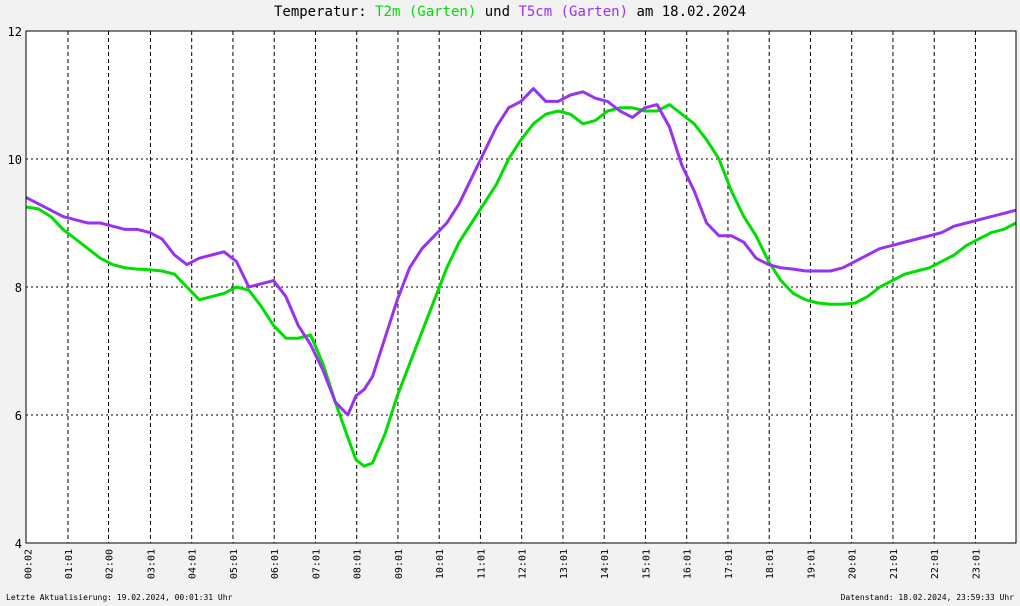 The height and width of the screenshot is (606, 1020). I want to click on x-tick-label: 18:01, so click(770, 564).